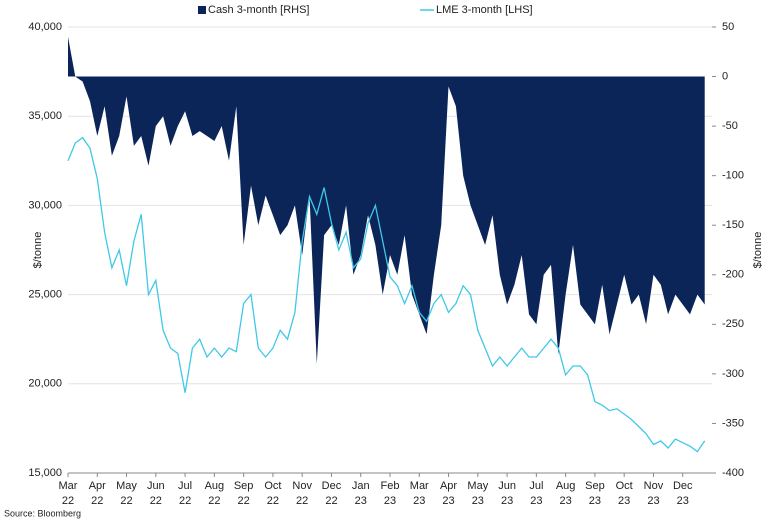 The height and width of the screenshot is (522, 770). Describe the element at coordinates (730, 126) in the screenshot. I see `y2-tick-label: -50` at that location.